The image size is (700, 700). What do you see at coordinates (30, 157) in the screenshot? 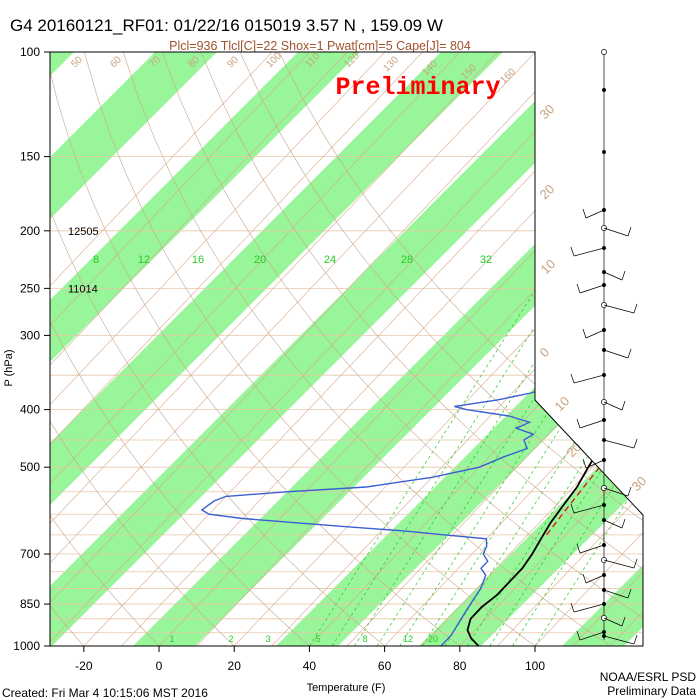
I see `y-tick-label: 150` at bounding box center [30, 157].